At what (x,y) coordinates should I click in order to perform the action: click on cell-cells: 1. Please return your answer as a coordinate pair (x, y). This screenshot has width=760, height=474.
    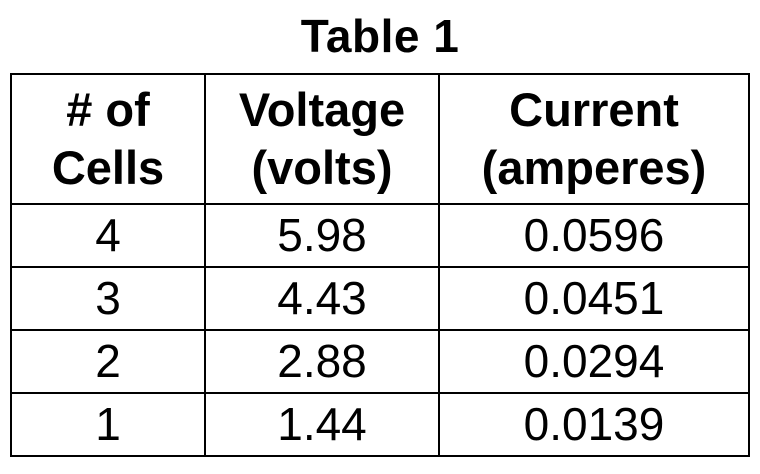
    Looking at the image, I should click on (108, 424).